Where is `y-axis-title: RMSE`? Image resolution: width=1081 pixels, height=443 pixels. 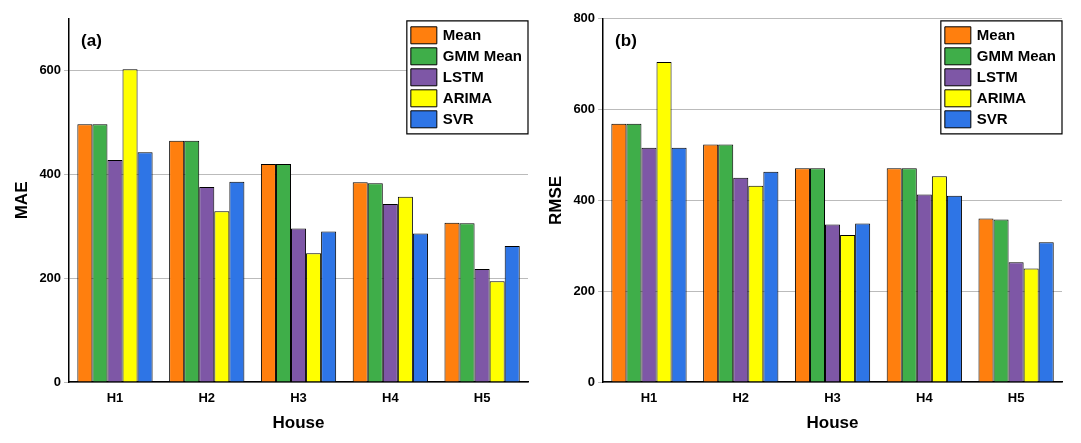 y-axis-title: RMSE is located at coordinates (555, 200).